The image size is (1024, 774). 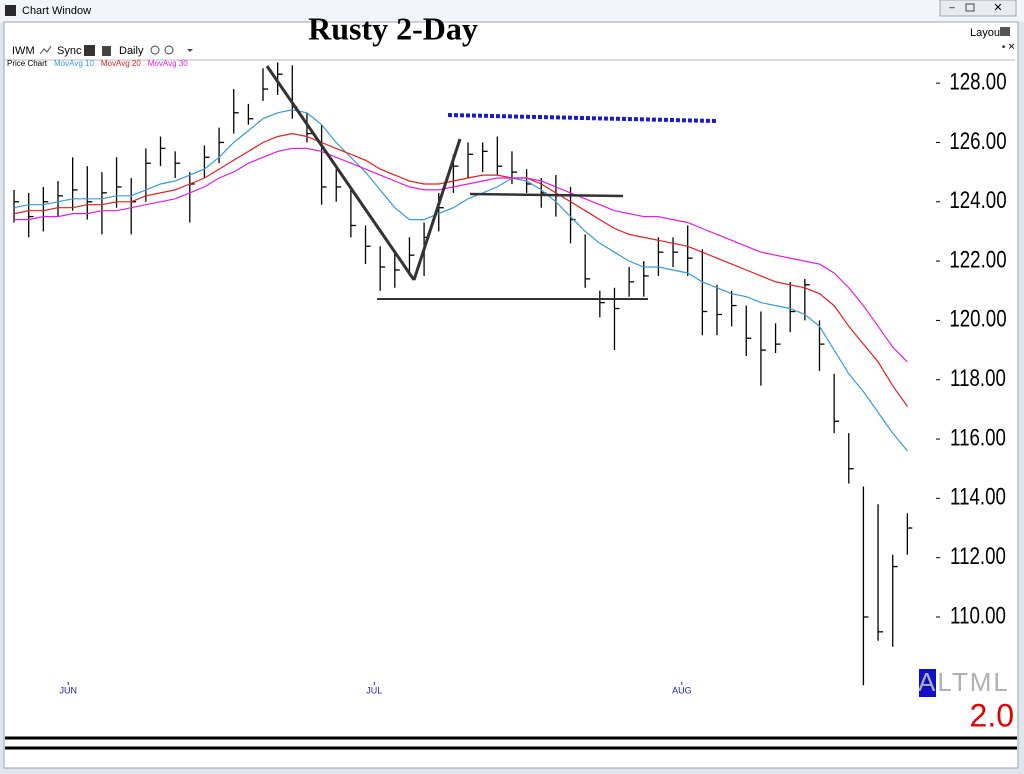 What do you see at coordinates (393, 28) in the screenshot?
I see `chart-title: Rusty 2-Day` at bounding box center [393, 28].